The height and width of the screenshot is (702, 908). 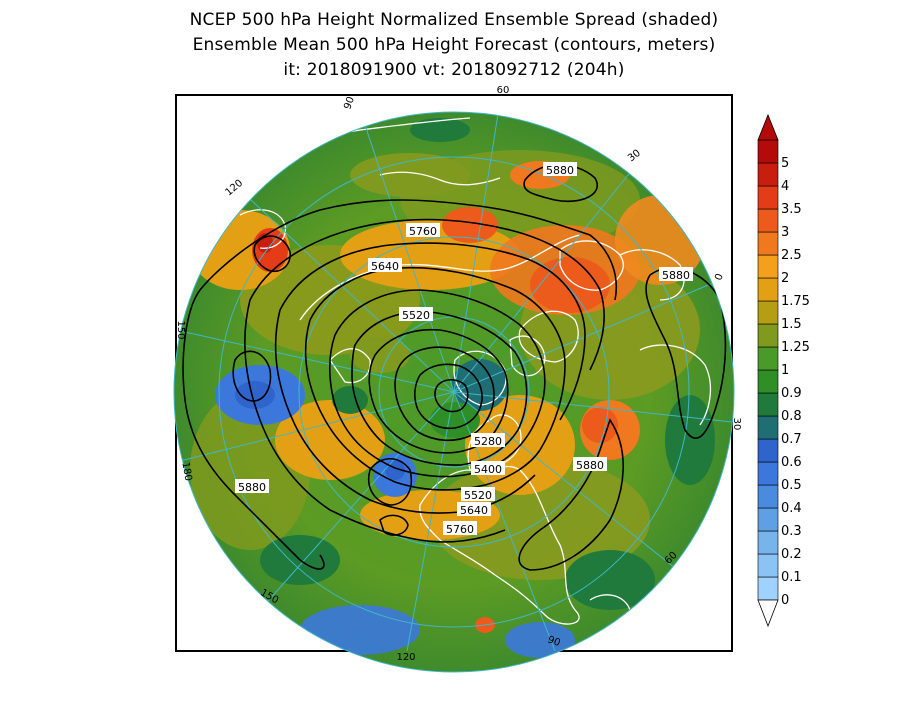 I want to click on colorbar-tick-label: 1.5, so click(x=791, y=324).